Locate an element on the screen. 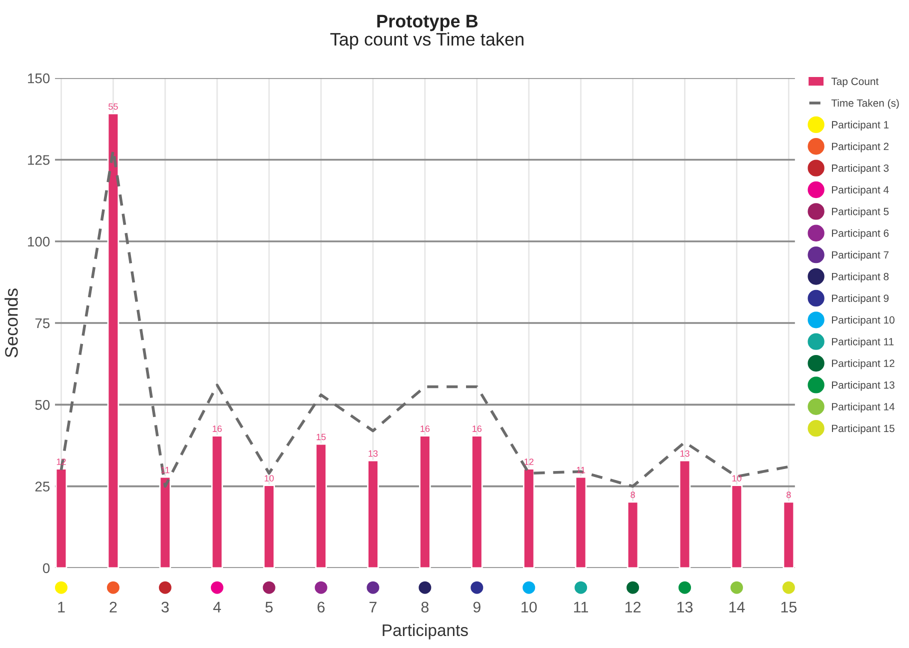  legend-label: Participant 2 is located at coordinates (860, 147).